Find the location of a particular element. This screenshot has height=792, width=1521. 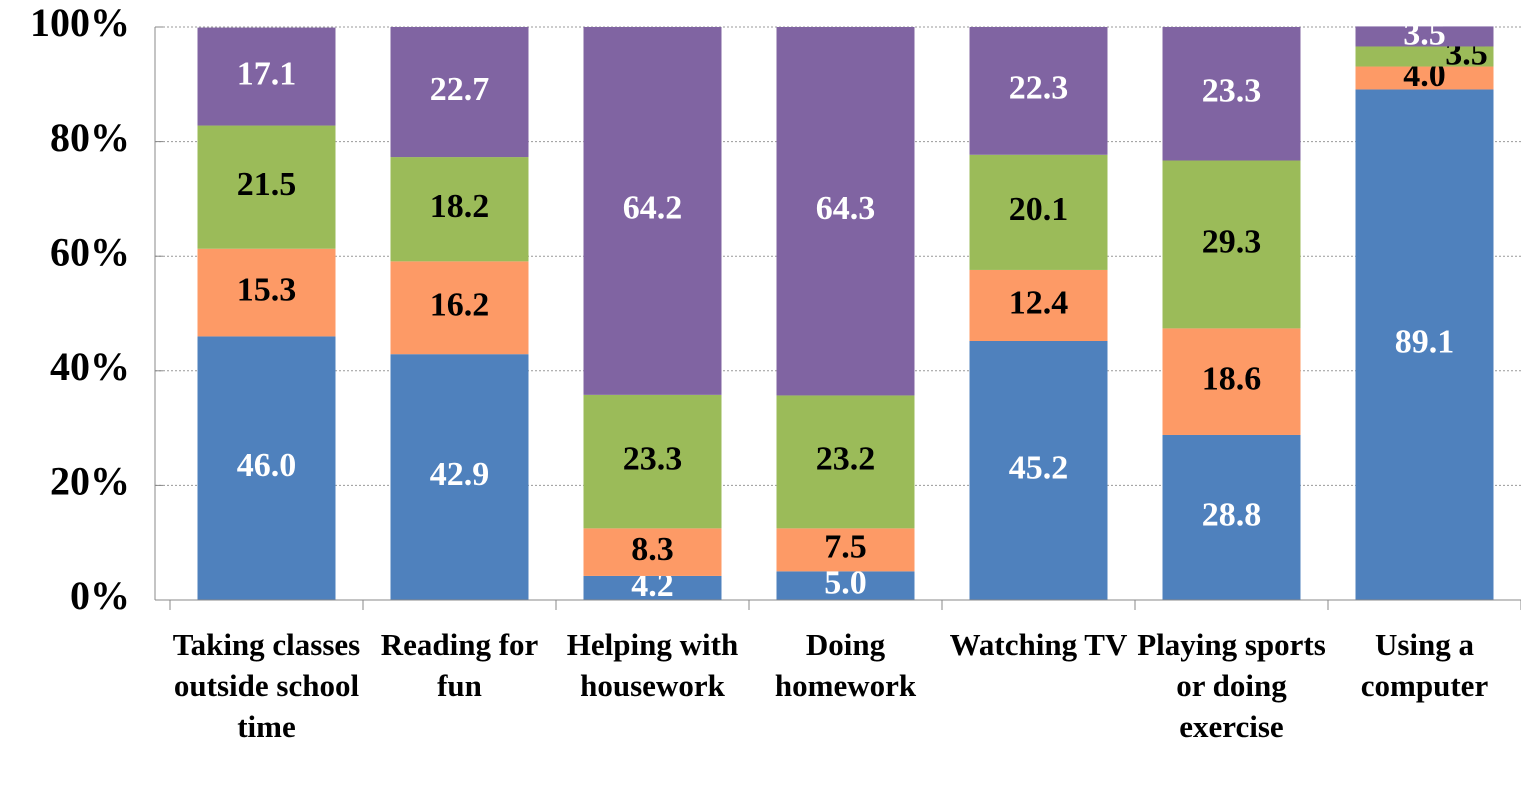

x-tick-label: Playing sports or doing exercise is located at coordinates (1231, 685).